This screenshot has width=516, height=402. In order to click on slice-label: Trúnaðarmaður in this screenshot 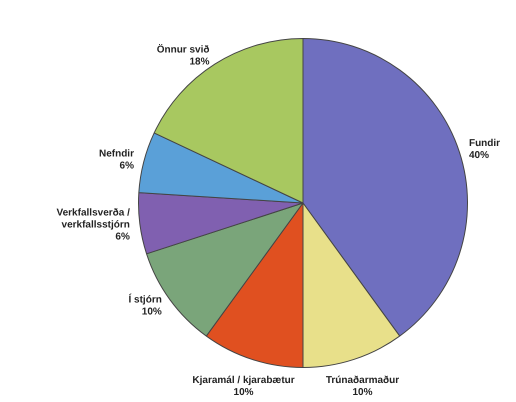, I will do `click(363, 380)`.